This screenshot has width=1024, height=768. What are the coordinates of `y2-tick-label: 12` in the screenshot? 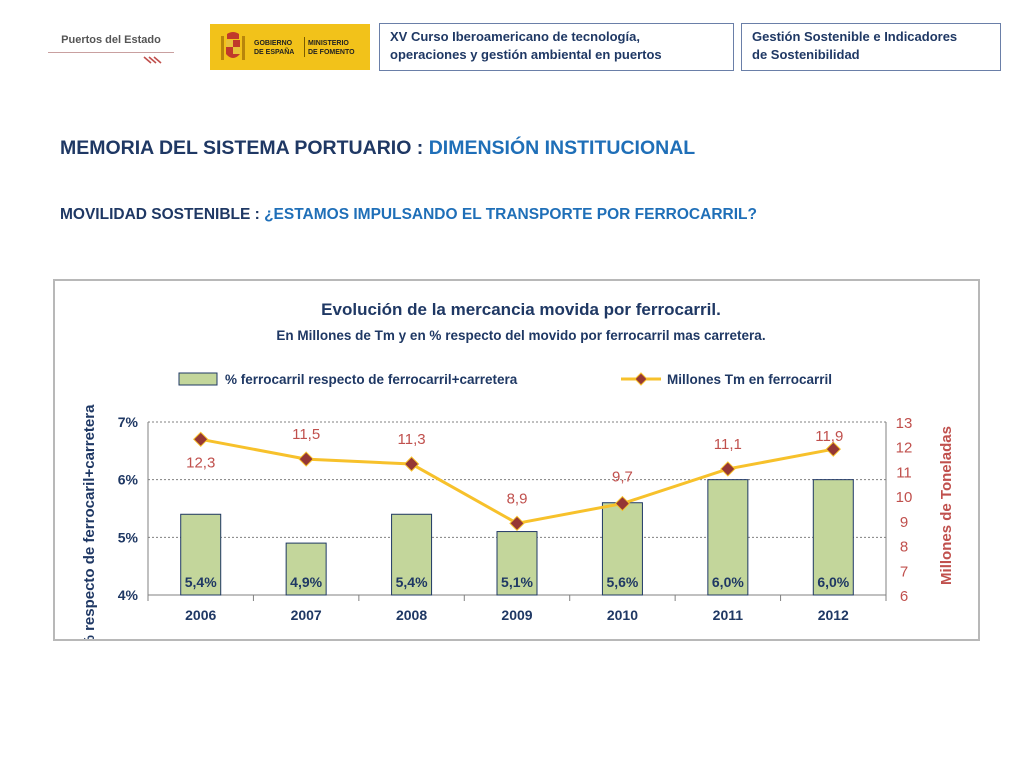 It's located at (904, 448).